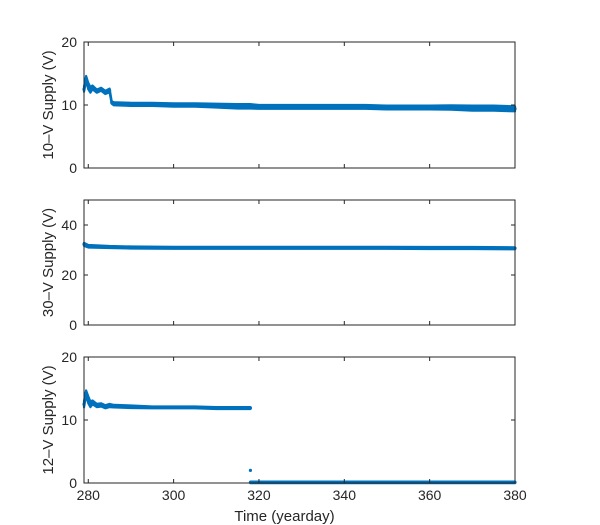  I want to click on x-tick-label: 280, so click(89, 495).